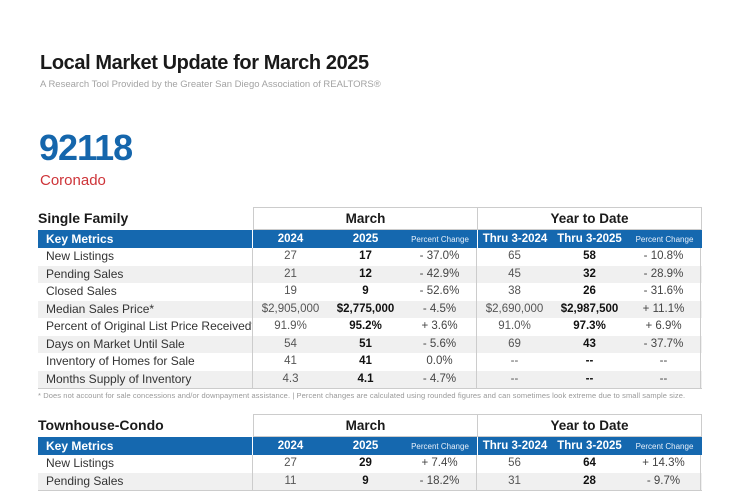  Describe the element at coordinates (440, 481) in the screenshot. I see `march-pct-change: - 18.2%` at that location.